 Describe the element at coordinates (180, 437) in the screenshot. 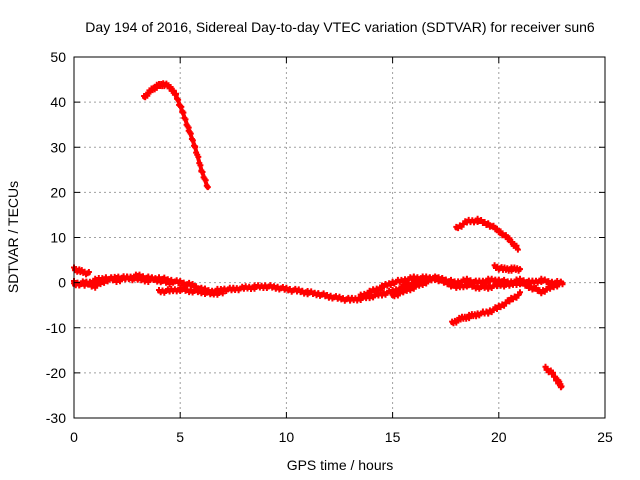

I see `x-tick-label: 5` at that location.